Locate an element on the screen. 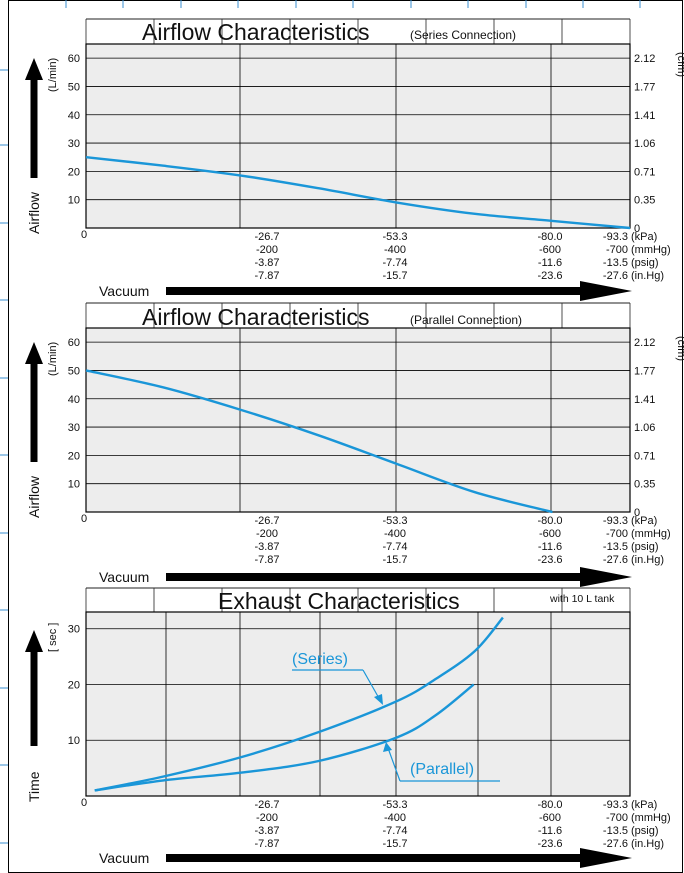 Image resolution: width=684 pixels, height=873 pixels. y-tick-label: 50 is located at coordinates (74, 87).